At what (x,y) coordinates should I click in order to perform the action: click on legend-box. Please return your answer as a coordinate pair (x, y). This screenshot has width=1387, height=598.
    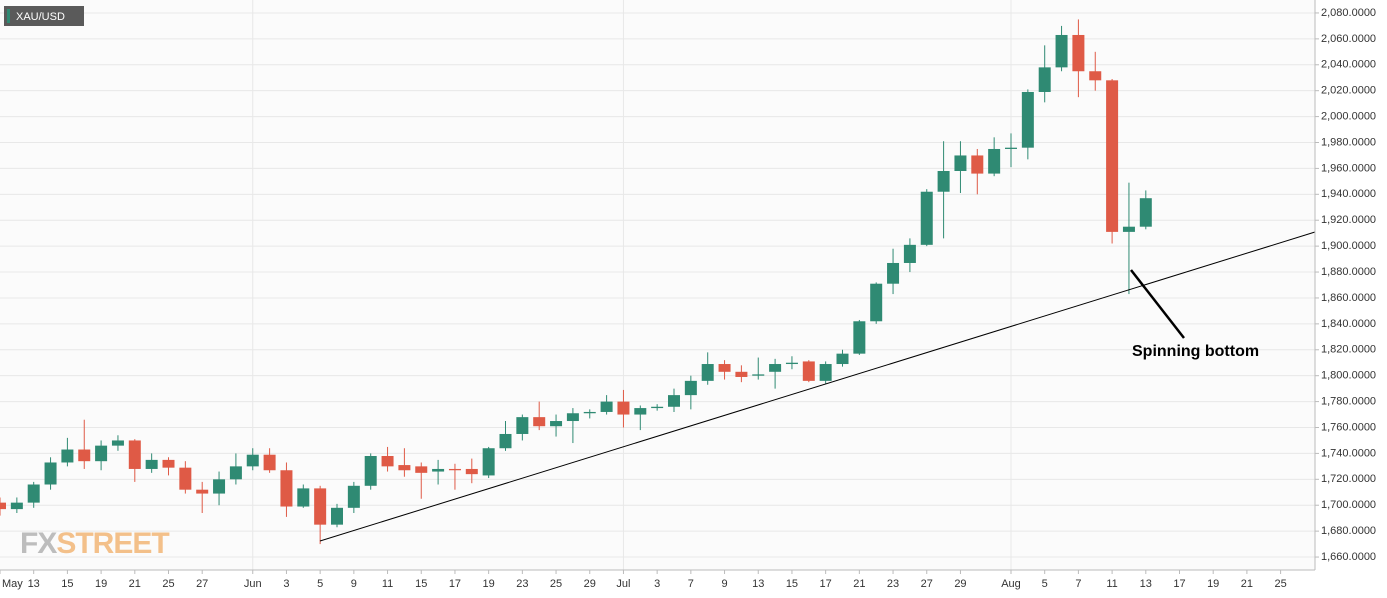
    Looking at the image, I should click on (44, 16).